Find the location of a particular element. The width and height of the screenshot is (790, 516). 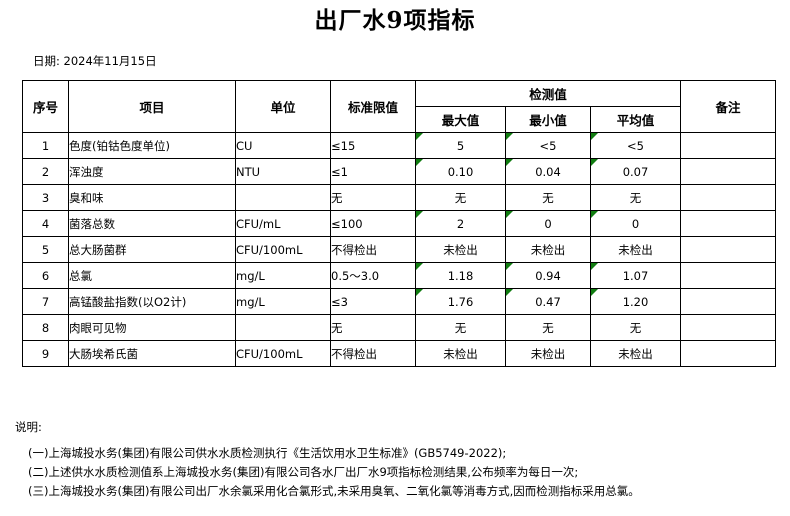

table-row: 7 高锰酸盐指数(以O2计) mg/L ≤3 1.76 0.47 1.20 is located at coordinates (399, 301).